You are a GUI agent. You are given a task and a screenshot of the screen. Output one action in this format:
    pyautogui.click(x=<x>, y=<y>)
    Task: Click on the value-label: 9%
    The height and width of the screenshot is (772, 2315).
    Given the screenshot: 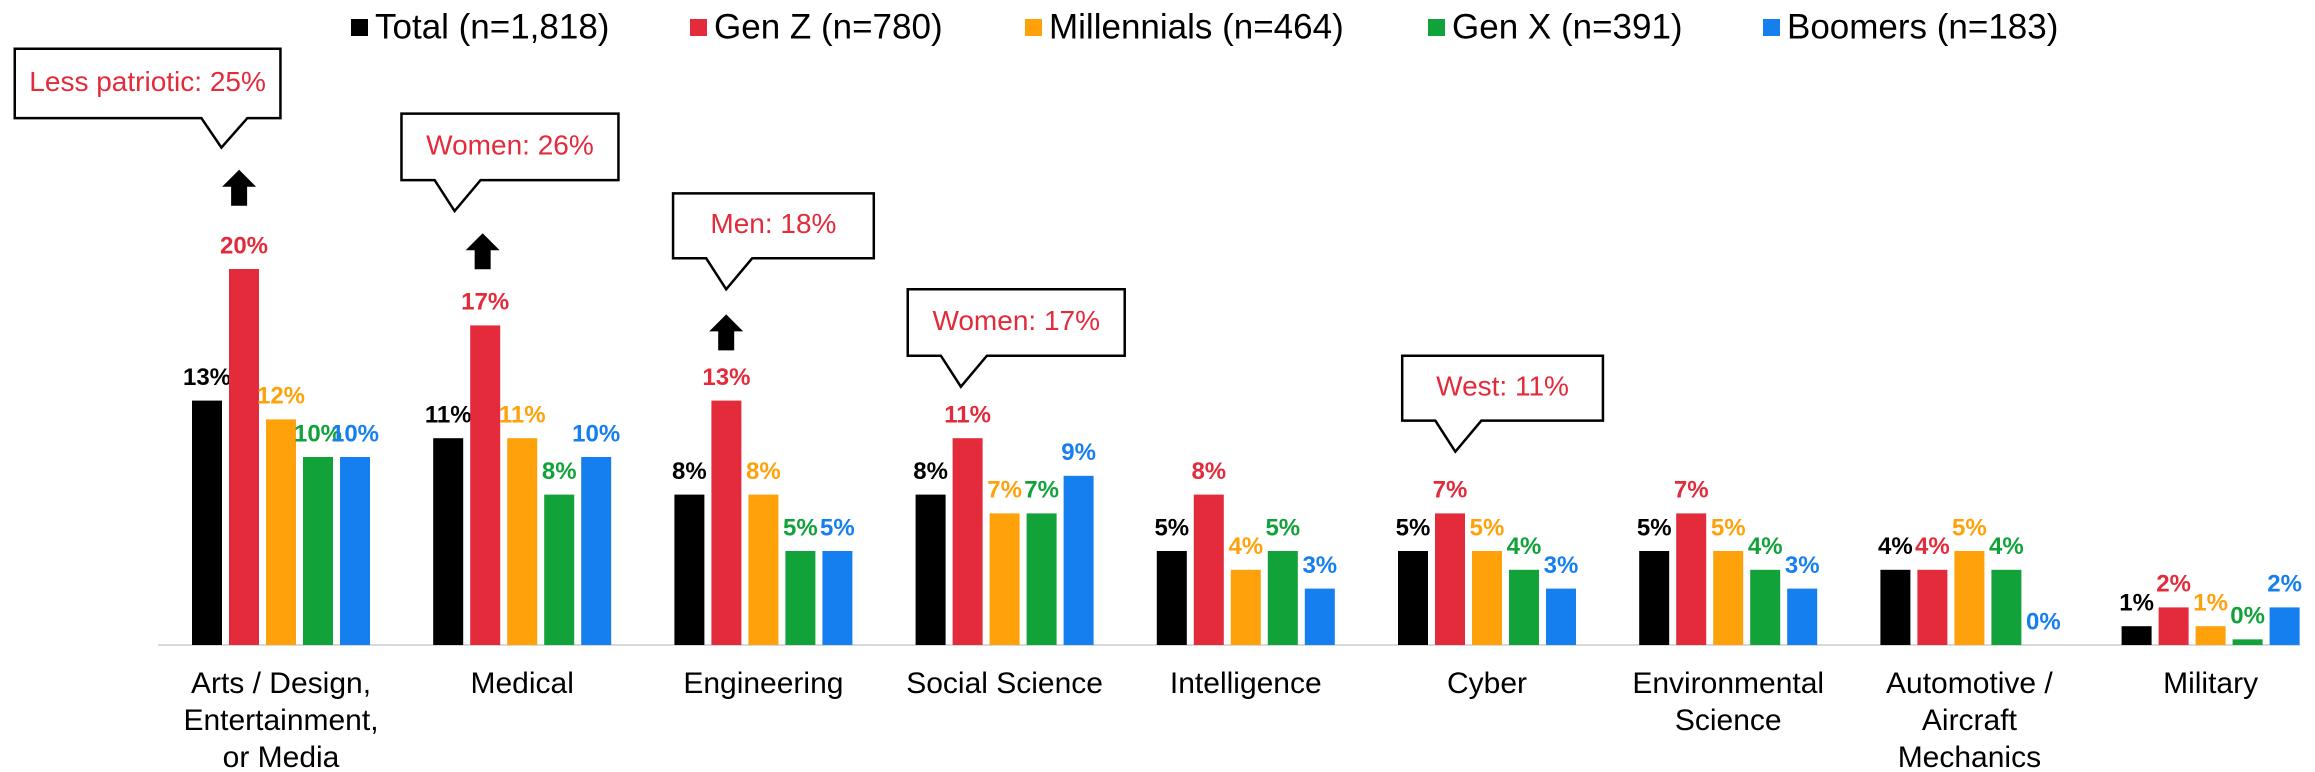 What is the action you would take?
    pyautogui.click(x=1078, y=452)
    